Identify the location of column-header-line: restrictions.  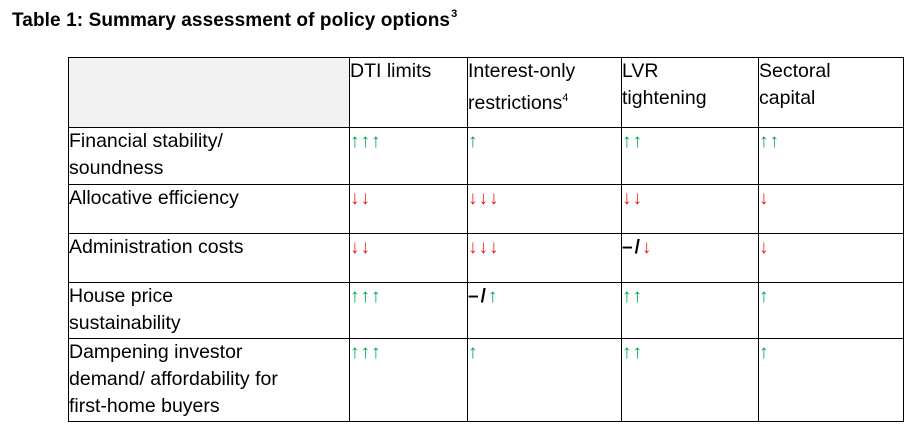
(515, 103).